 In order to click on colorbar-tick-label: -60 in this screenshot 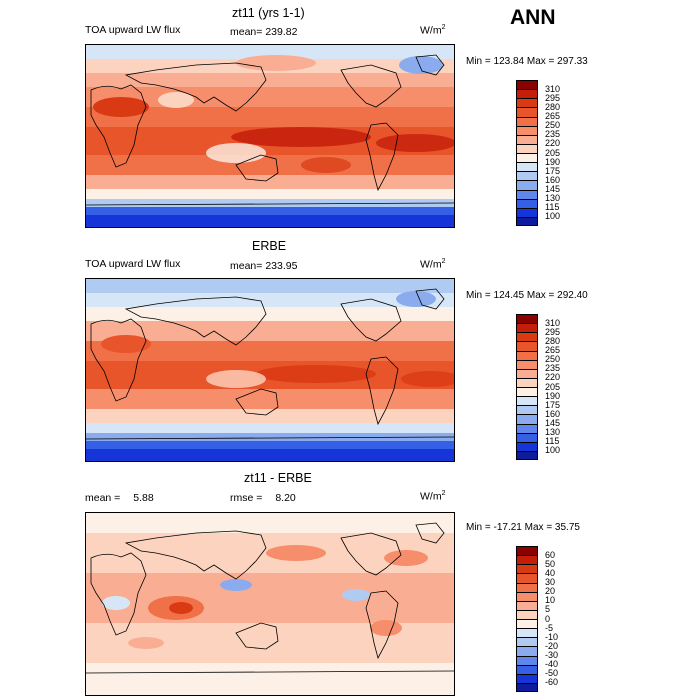, I will do `click(551, 682)`.